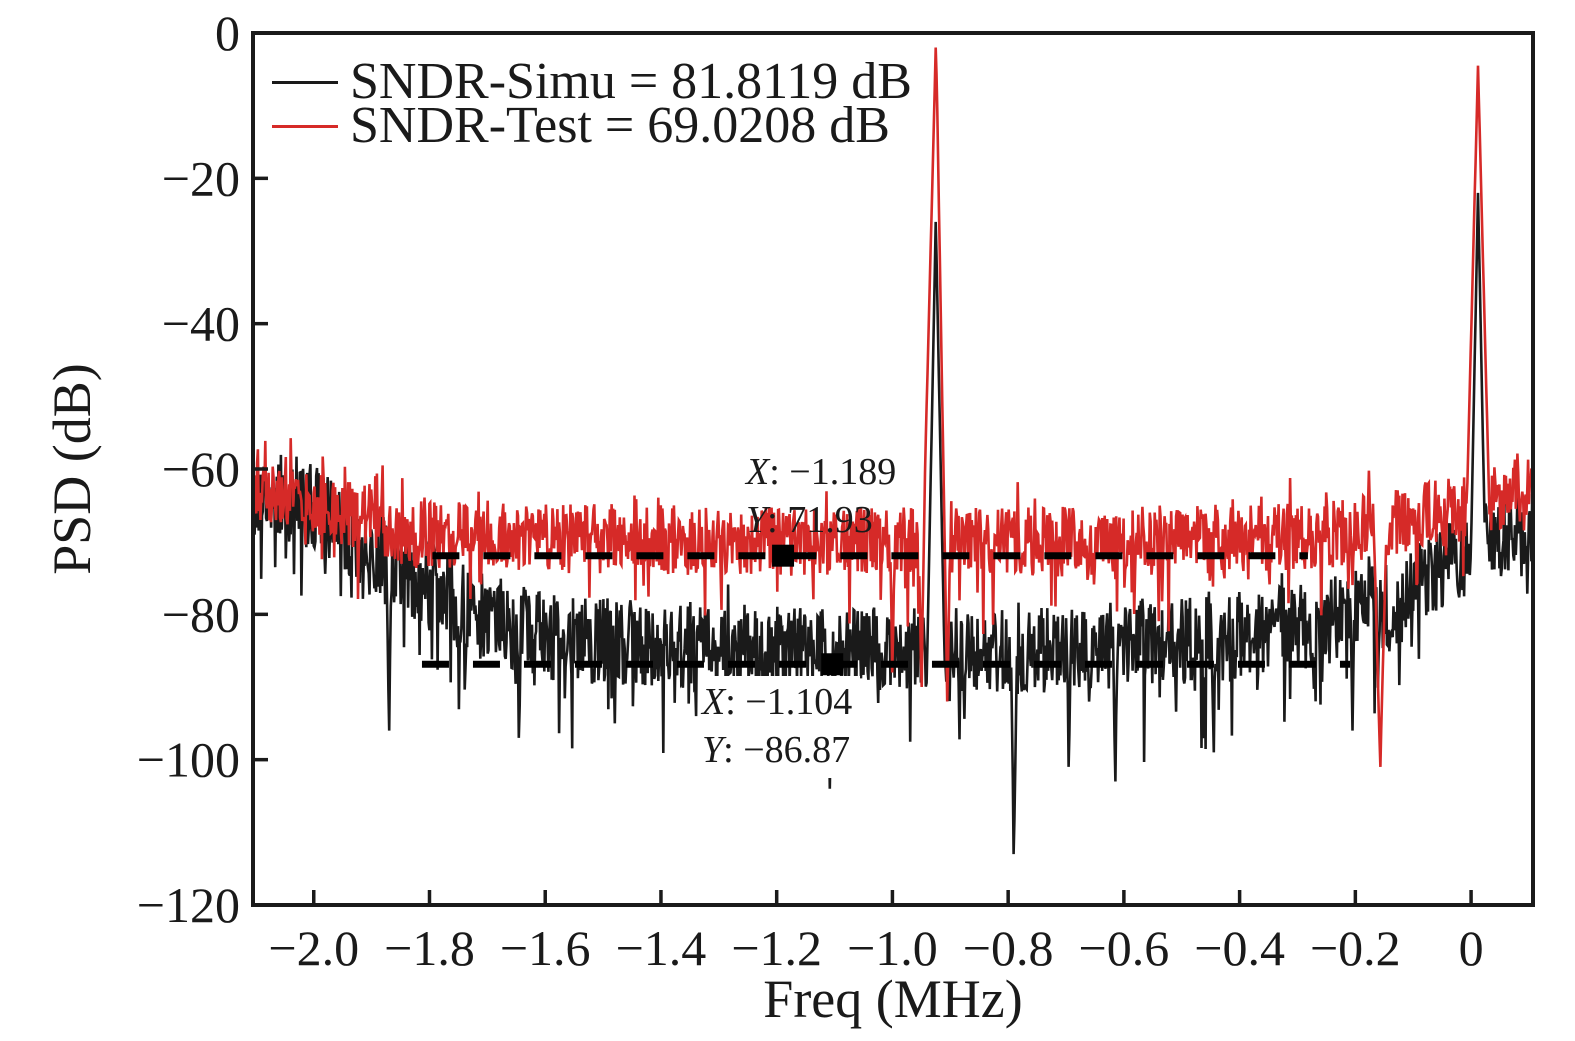 The image size is (1575, 1041). What do you see at coordinates (892, 948) in the screenshot?
I see `x-tick-label: −1.0` at bounding box center [892, 948].